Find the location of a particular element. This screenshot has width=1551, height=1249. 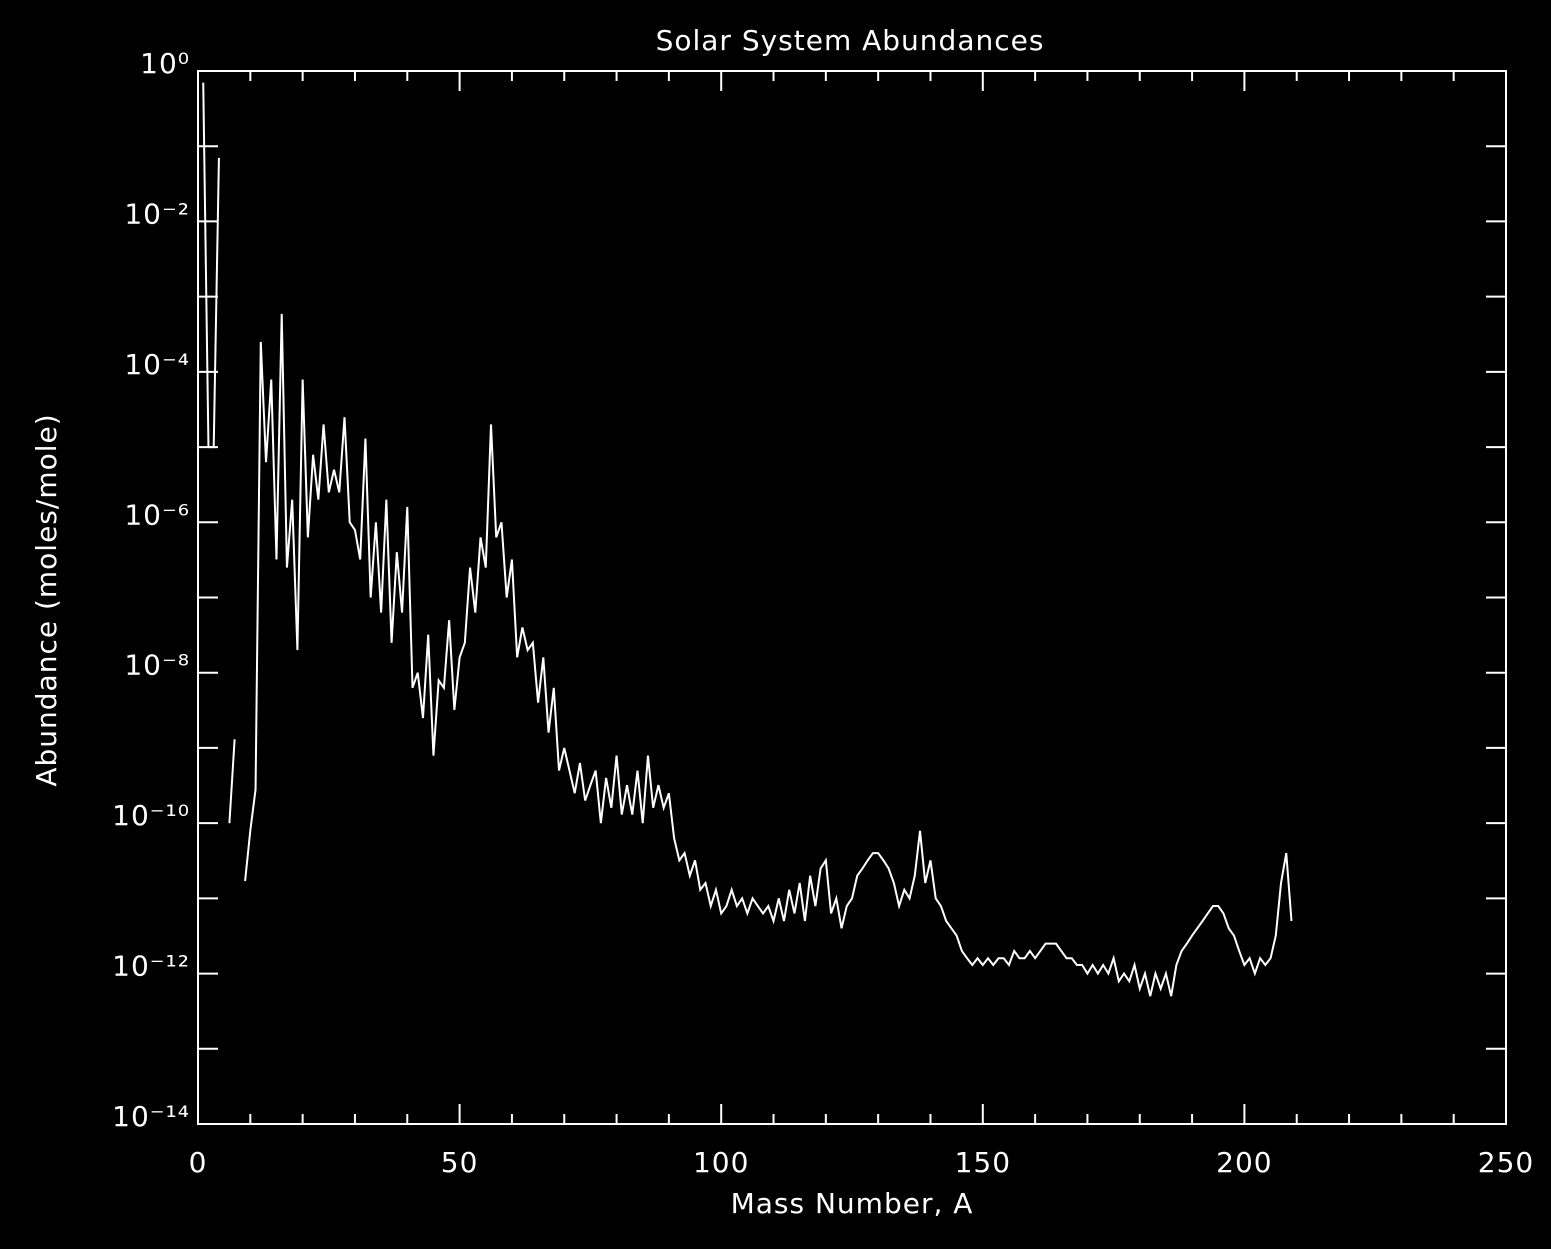

x-tick-label: 200 is located at coordinates (1244, 1162).